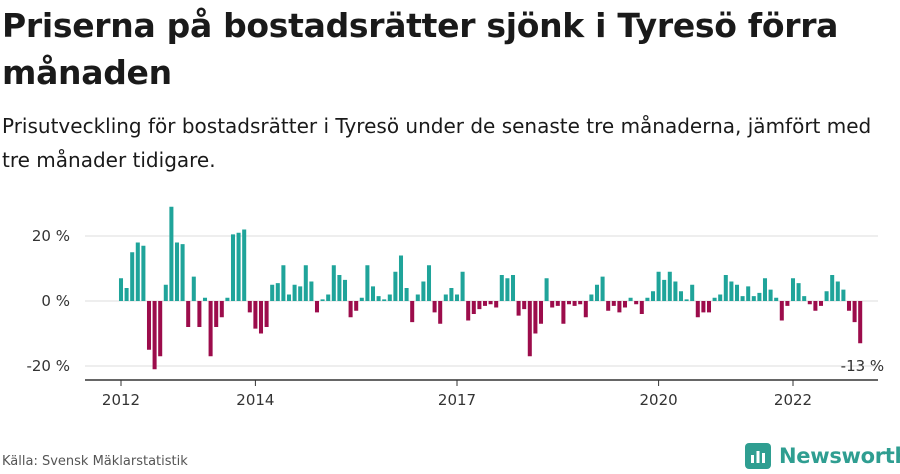 The image size is (900, 474). I want to click on y-tick-label: 0 %, so click(55, 301).